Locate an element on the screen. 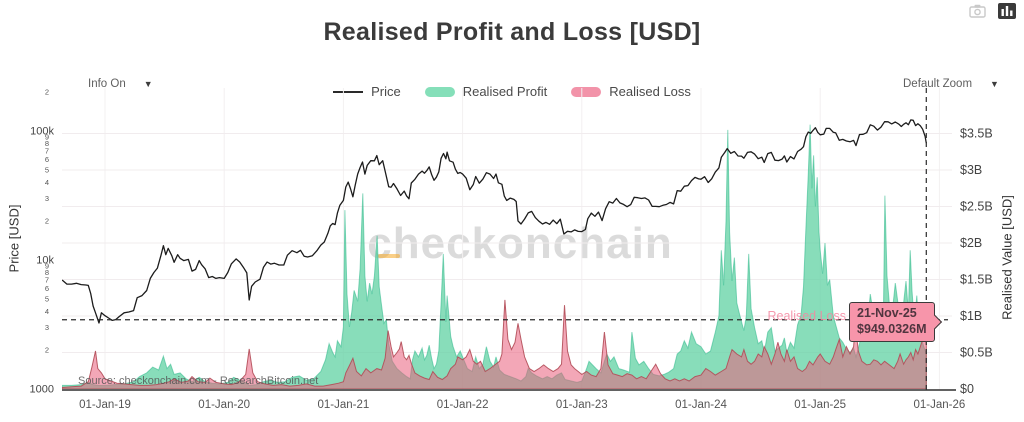 Image resolution: width=1024 pixels, height=422 pixels. legend: Price Realised Profit Realised Loss is located at coordinates (512, 91).